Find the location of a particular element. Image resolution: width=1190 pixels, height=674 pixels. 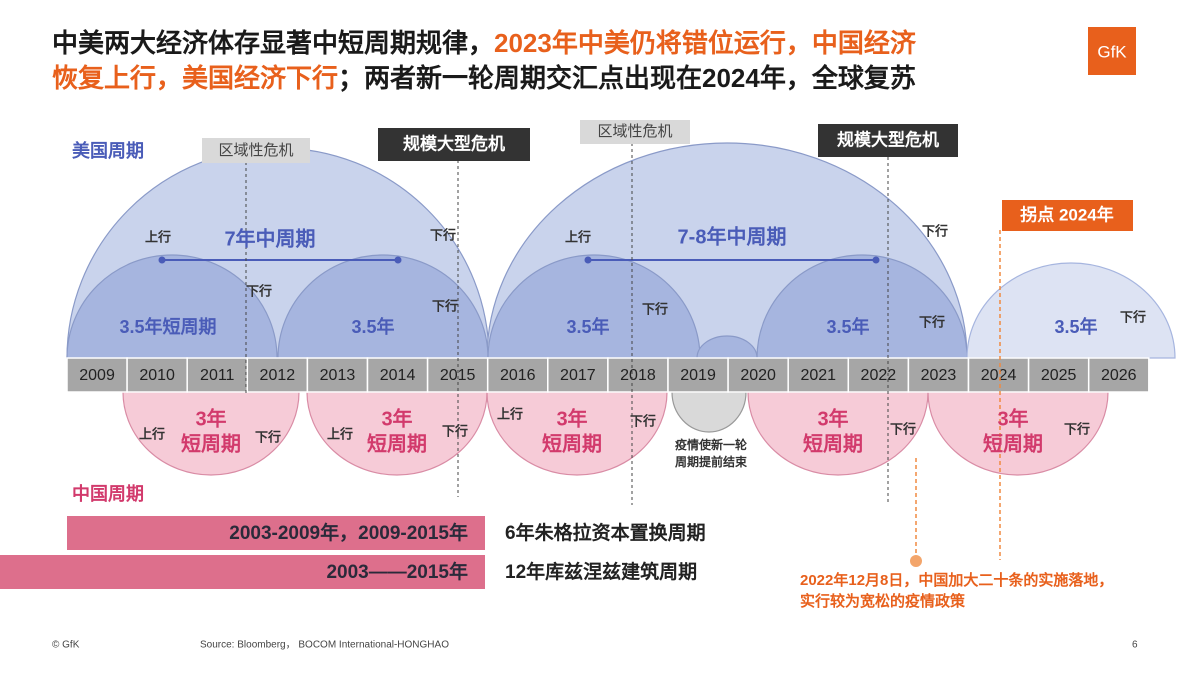

turning-lines is located at coordinates (958, 395).